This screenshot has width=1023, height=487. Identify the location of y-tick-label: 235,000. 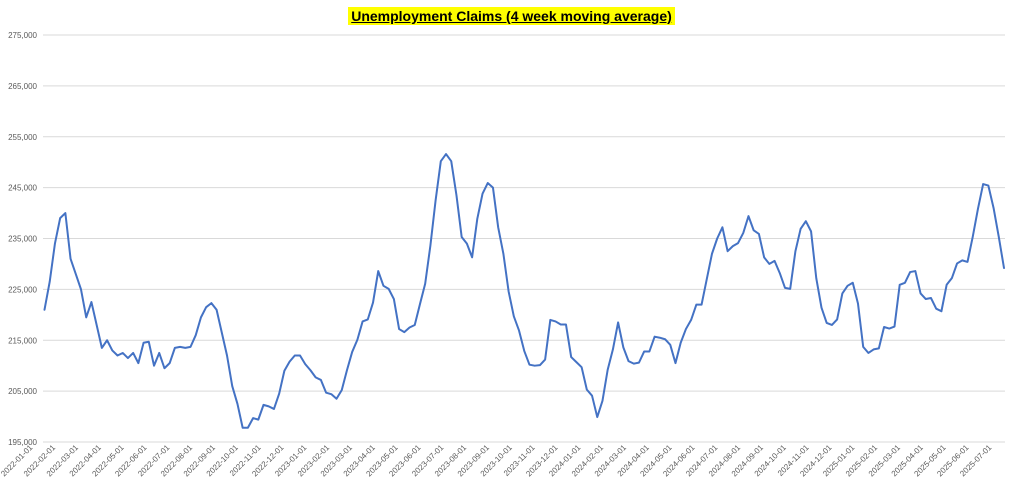
(22, 239).